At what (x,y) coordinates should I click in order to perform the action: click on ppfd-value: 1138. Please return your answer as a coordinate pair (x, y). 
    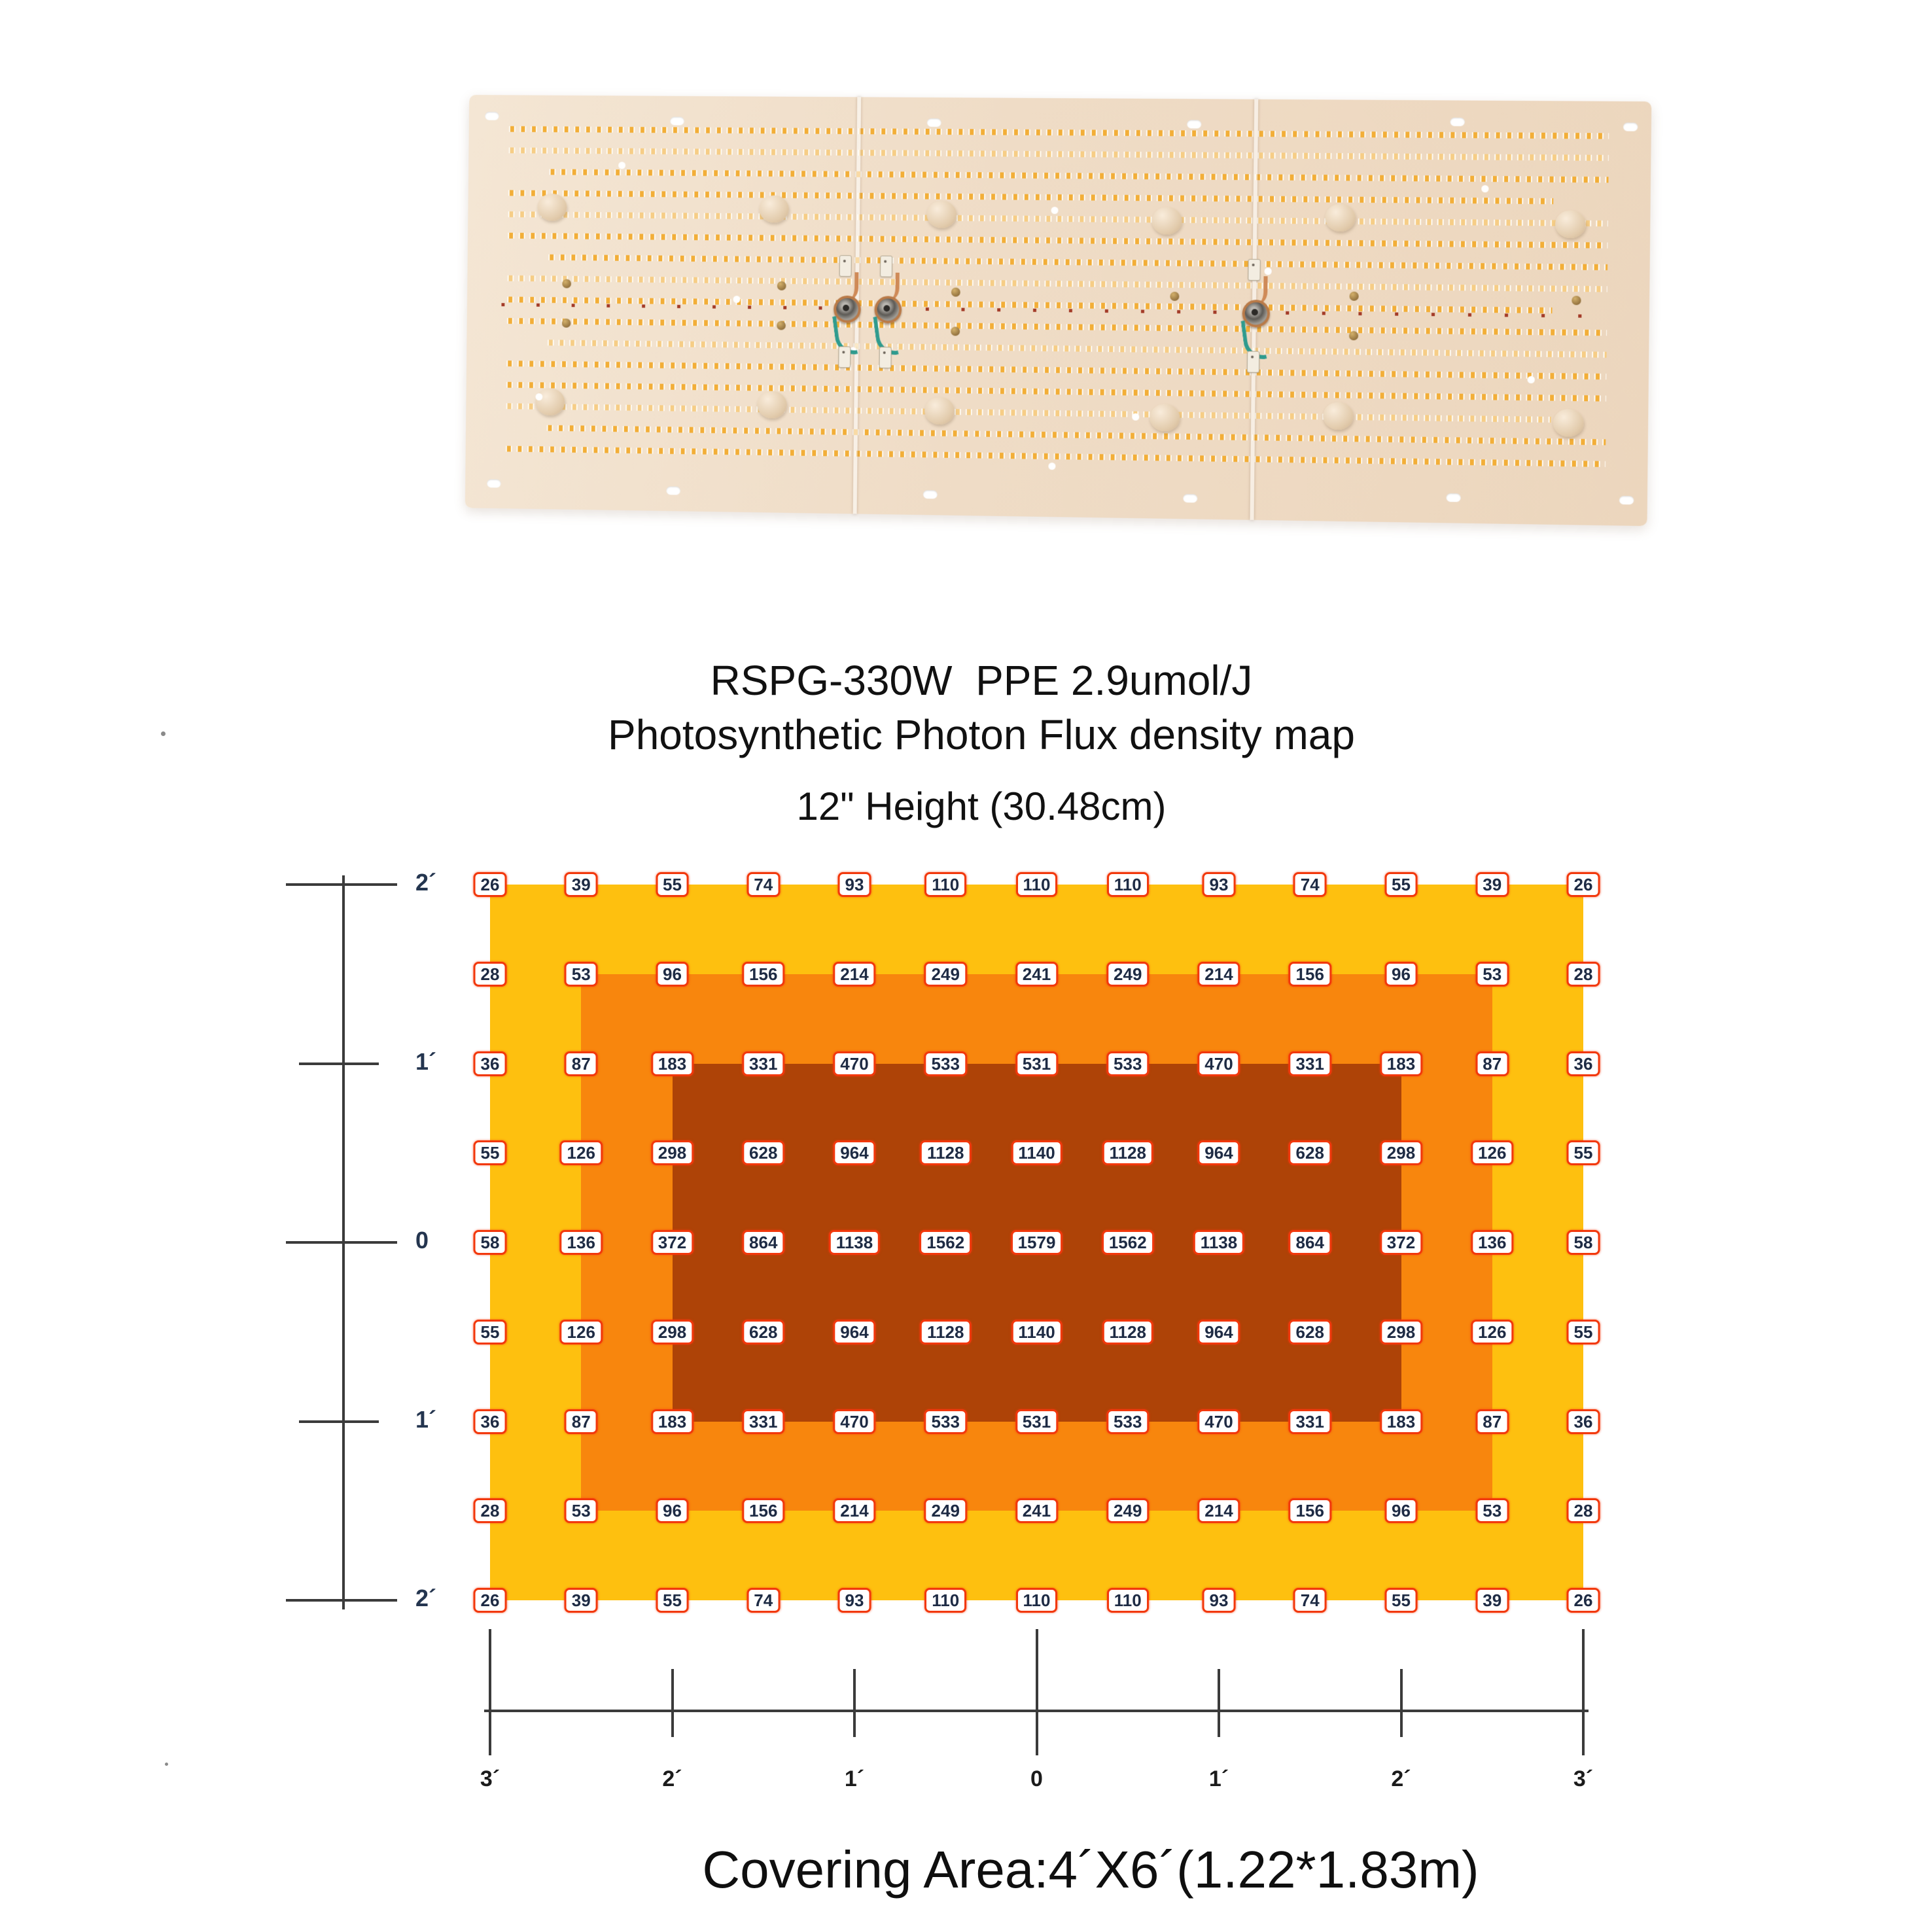
    Looking at the image, I should click on (854, 1242).